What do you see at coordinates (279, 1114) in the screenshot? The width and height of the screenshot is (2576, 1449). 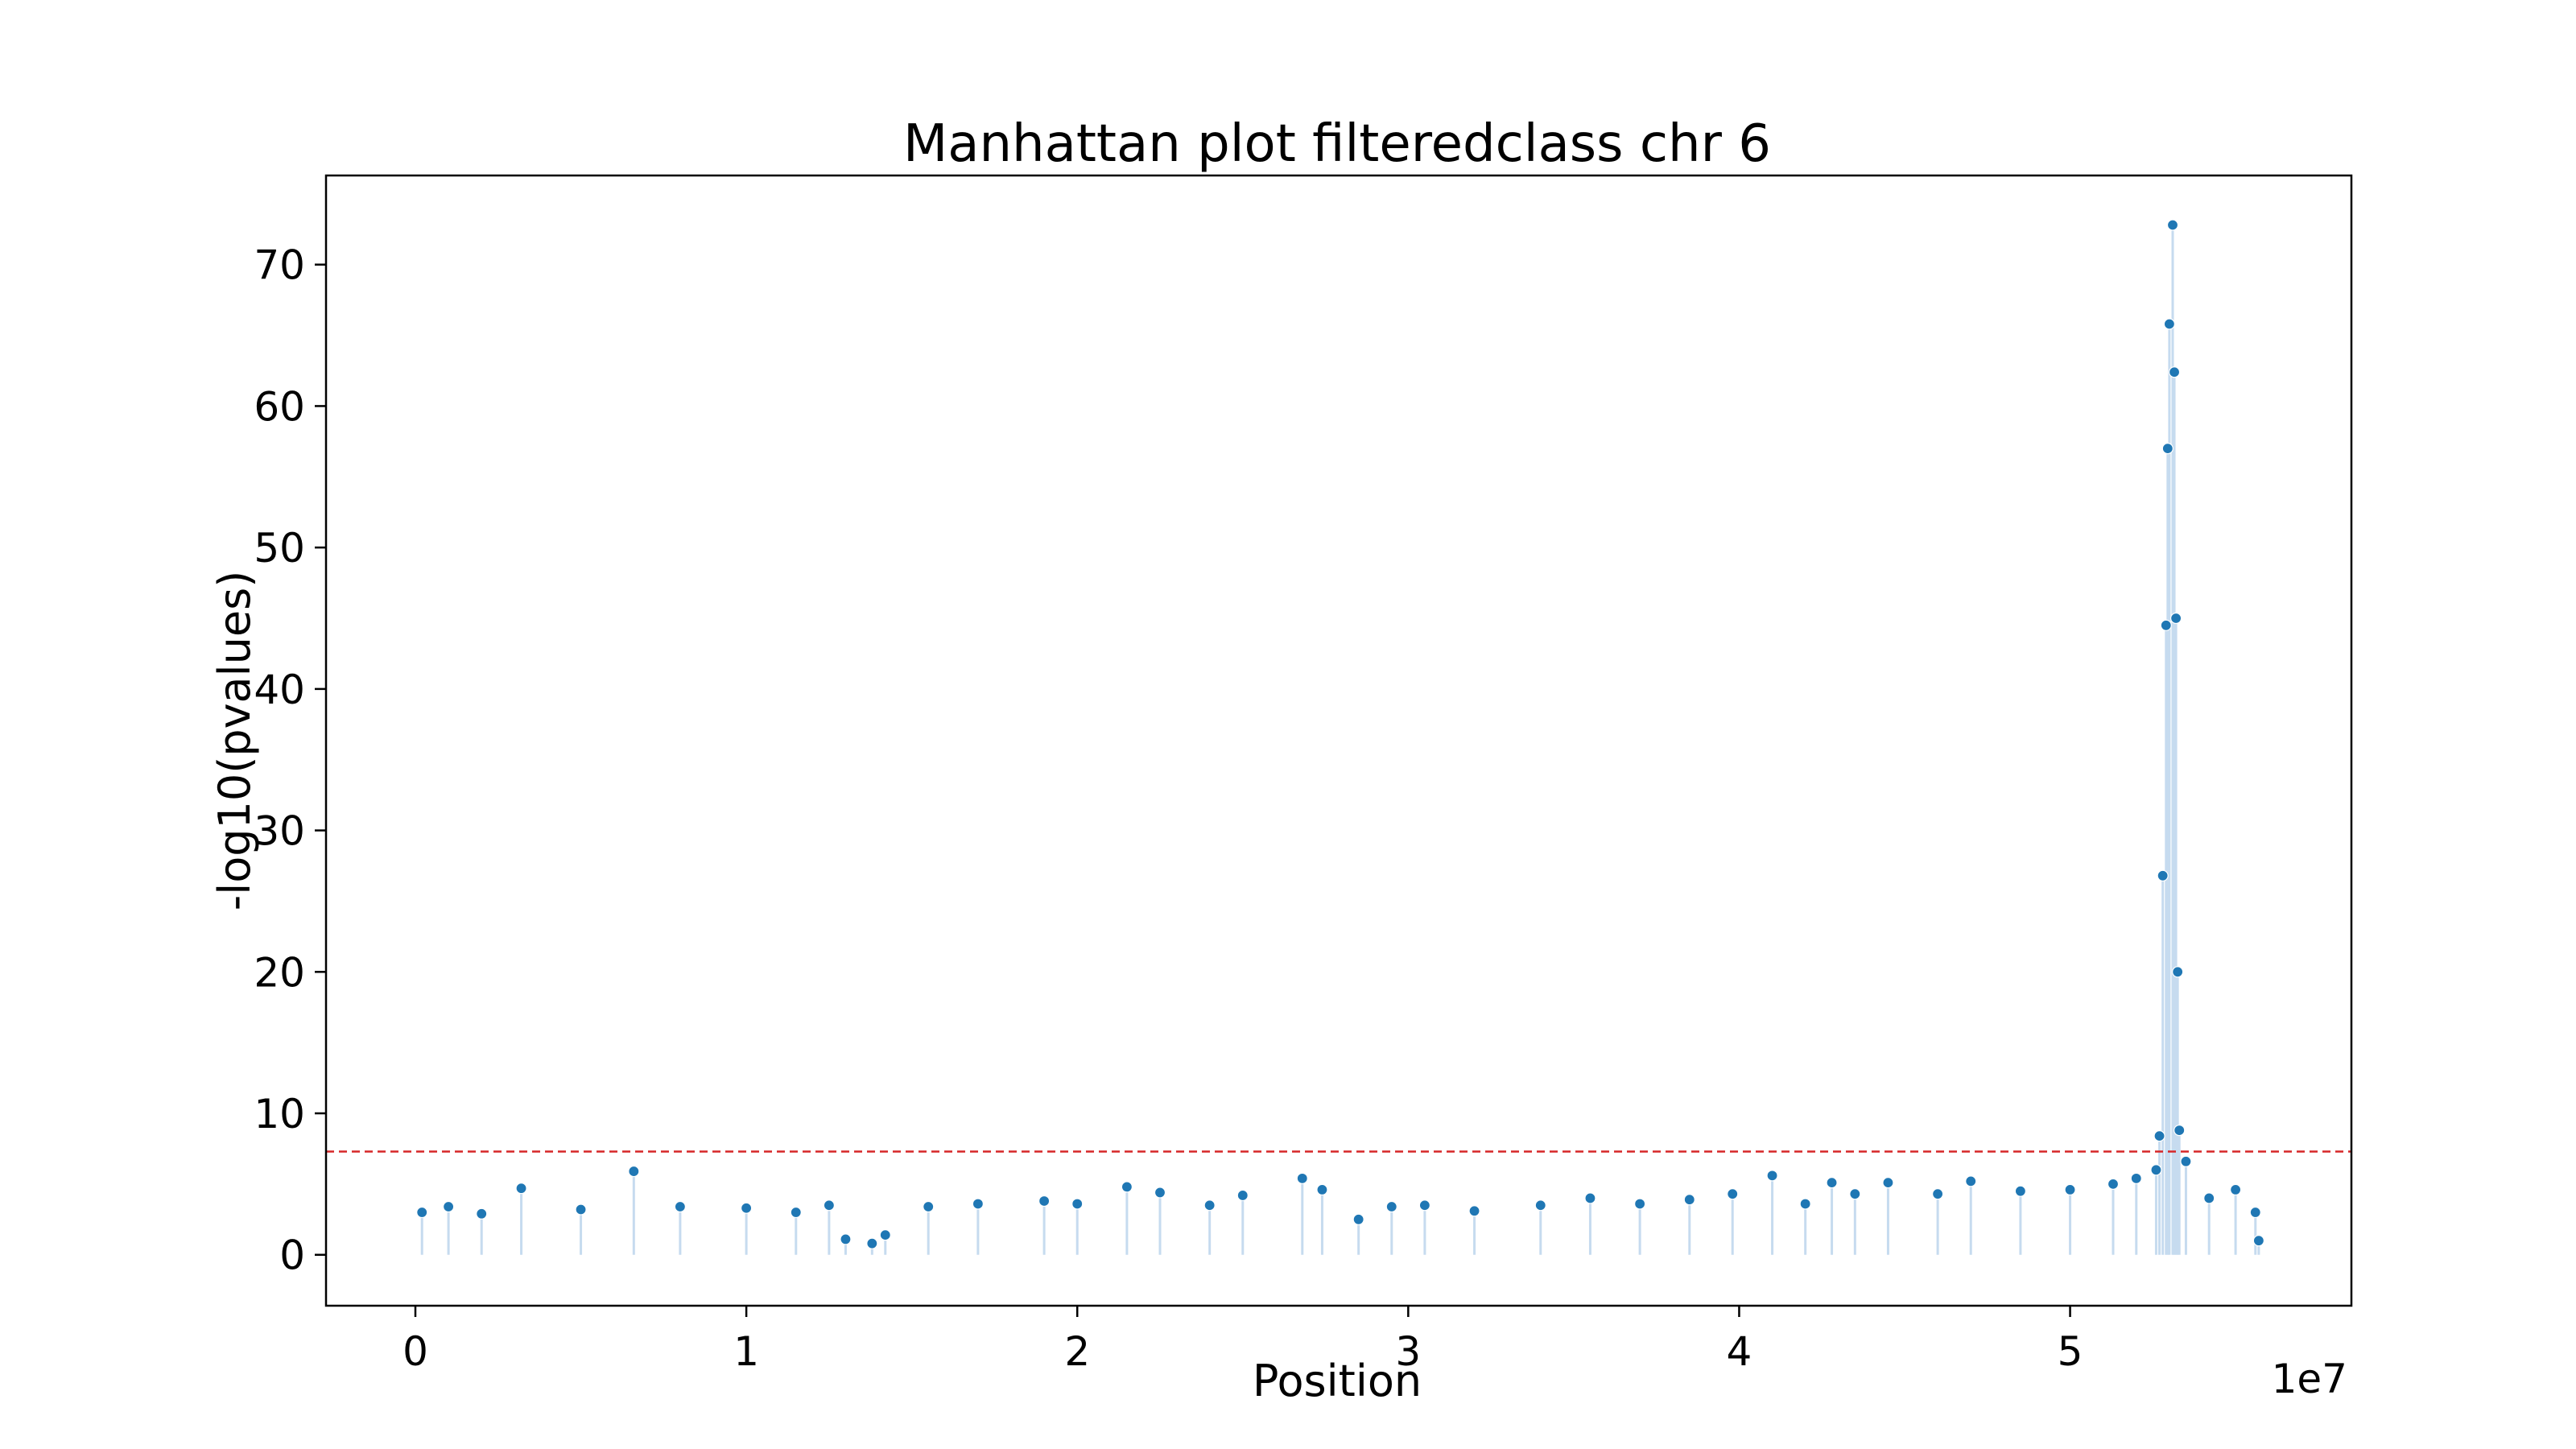 I see `y-tick-label: 10` at bounding box center [279, 1114].